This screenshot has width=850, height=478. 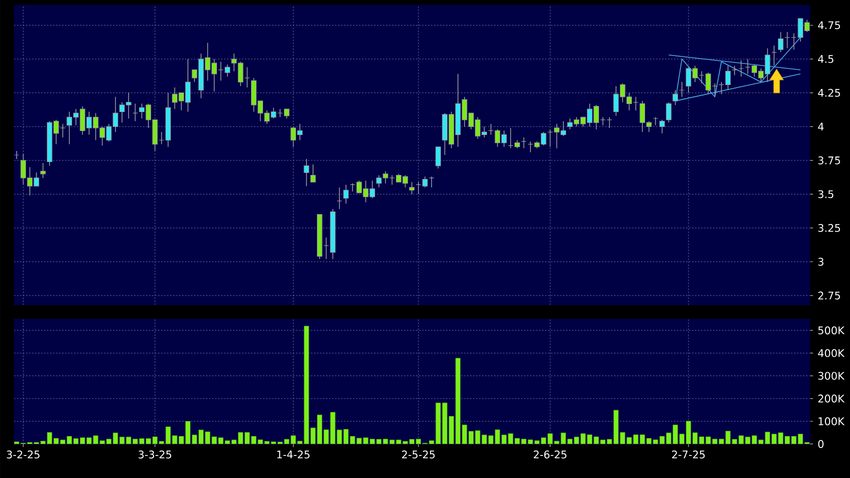 I want to click on y-tick-label: 400K, so click(x=831, y=353).